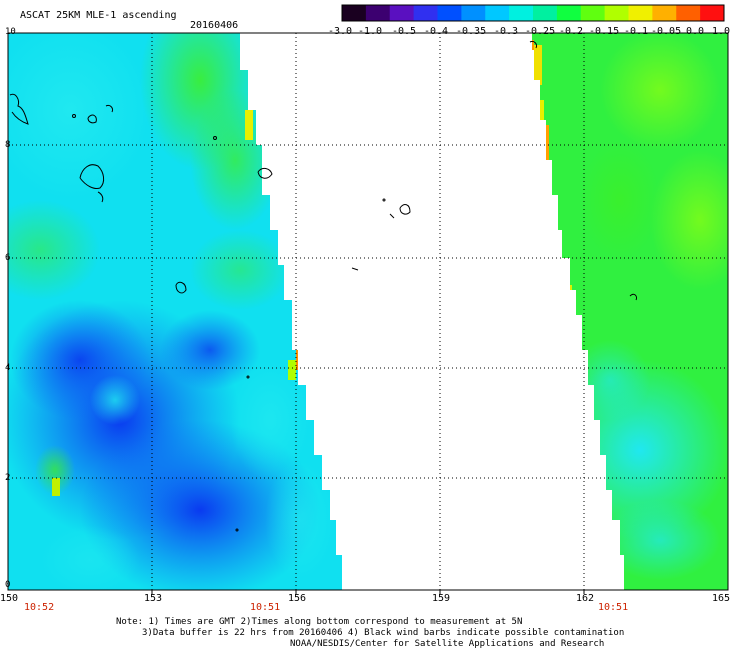 The width and height of the screenshot is (740, 650). Describe the element at coordinates (721, 598) in the screenshot. I see `lon-label: 165` at that location.